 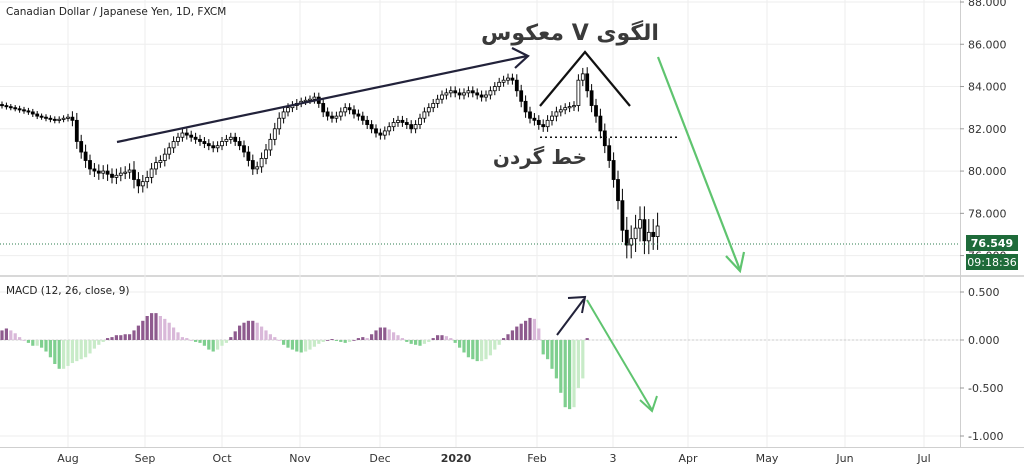 I want to click on price-tick-label: 88.000, so click(x=987, y=4).